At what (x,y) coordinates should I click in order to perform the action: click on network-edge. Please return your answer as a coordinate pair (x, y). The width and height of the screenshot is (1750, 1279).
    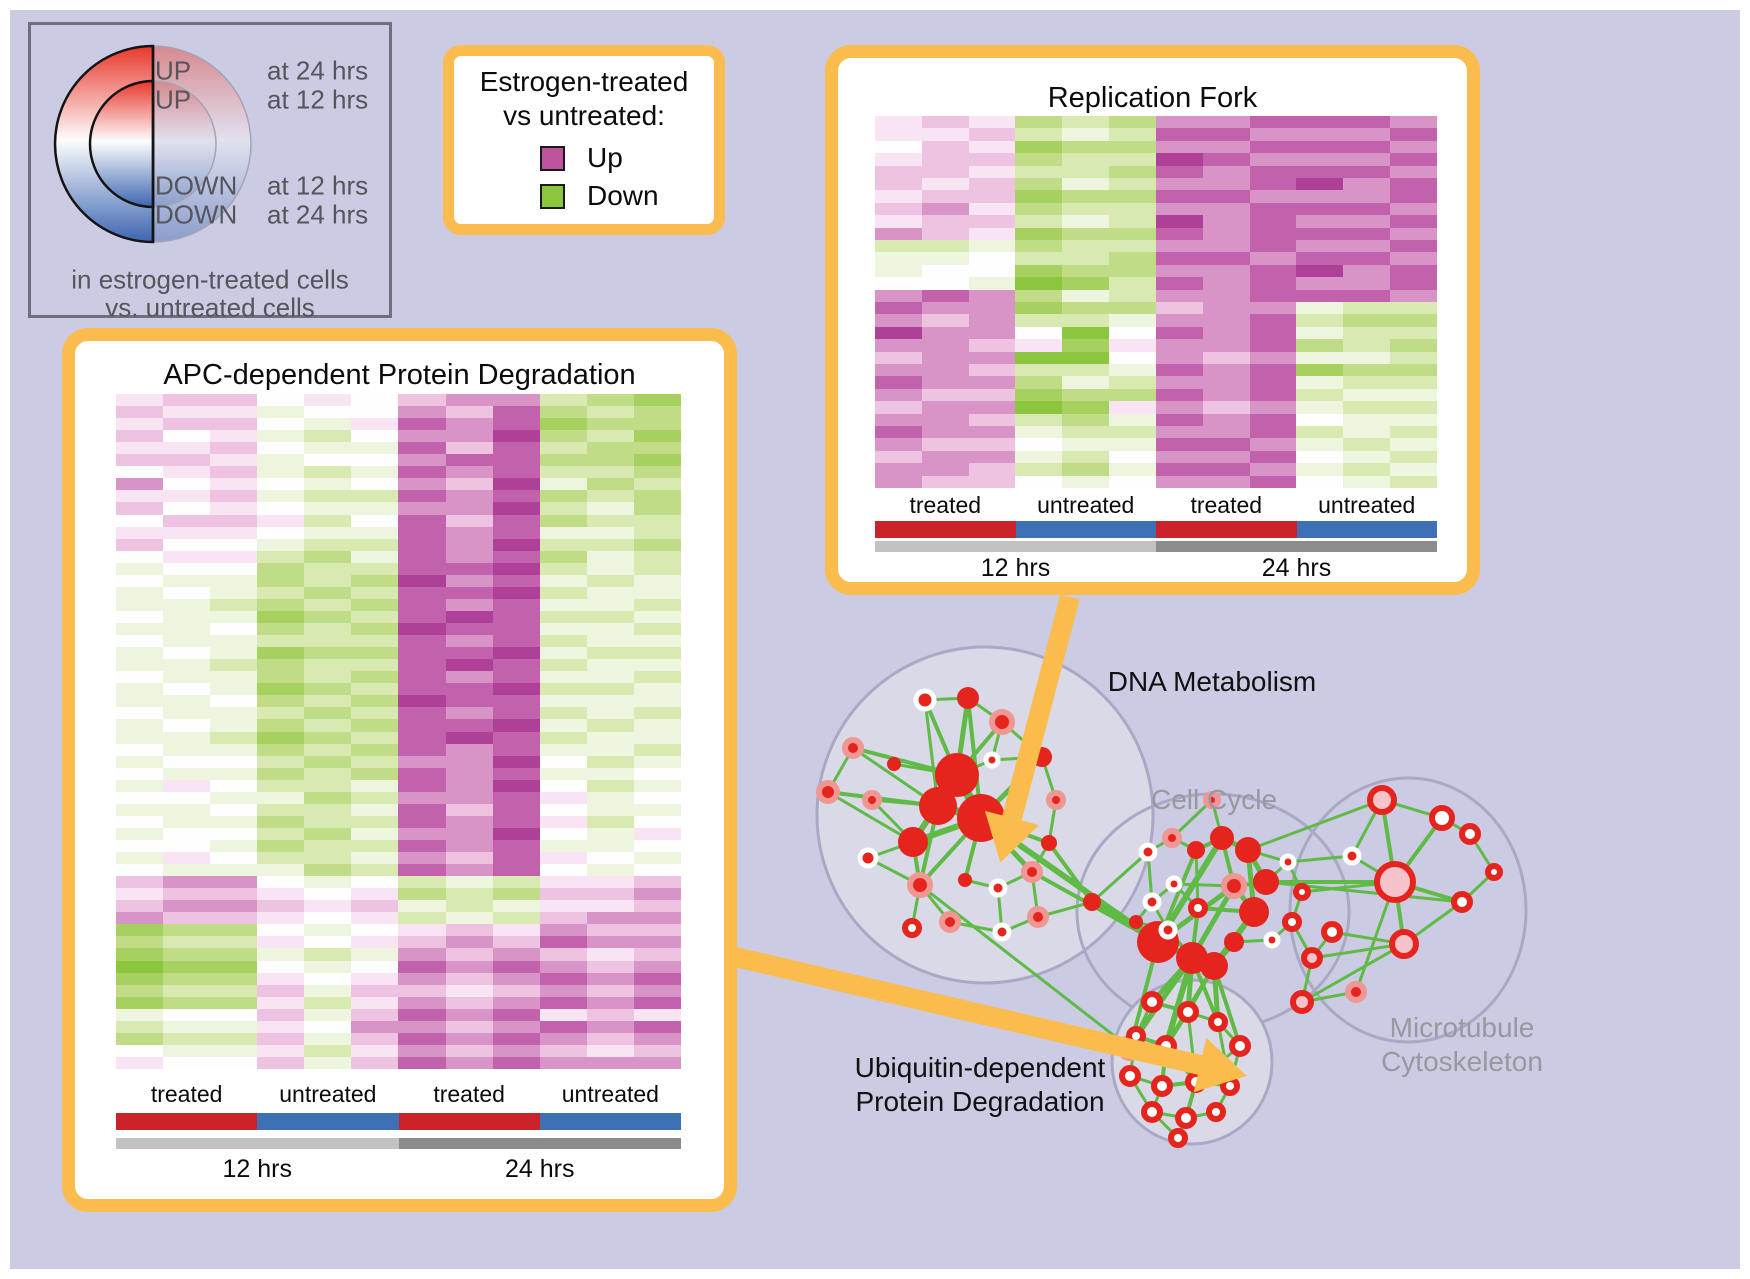
    Looking at the image, I should click on (1025, 966).